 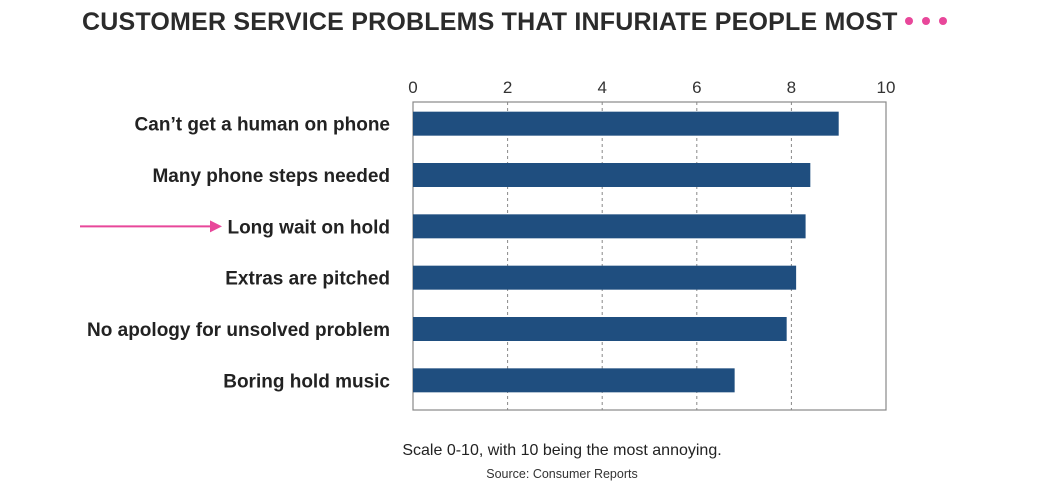 What do you see at coordinates (308, 227) in the screenshot?
I see `category-label: Long wait on hold` at bounding box center [308, 227].